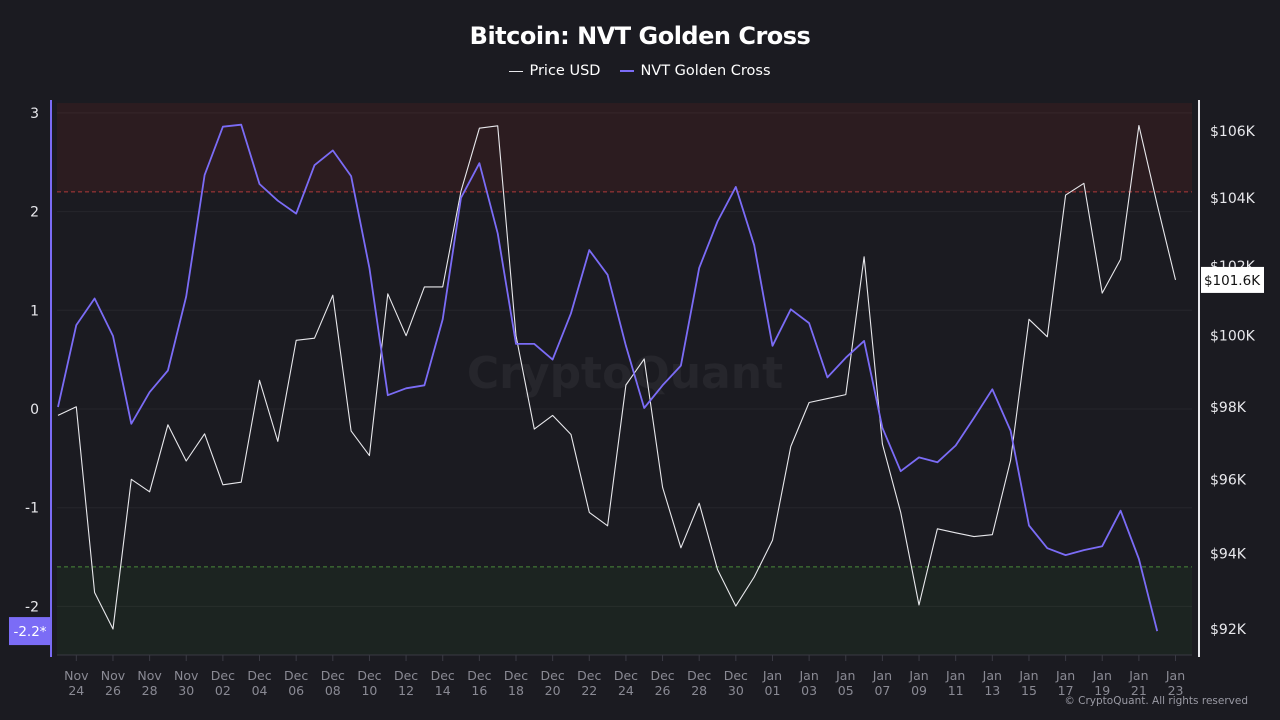  I want to click on x-tick-label: Dec 22, so click(589, 683).